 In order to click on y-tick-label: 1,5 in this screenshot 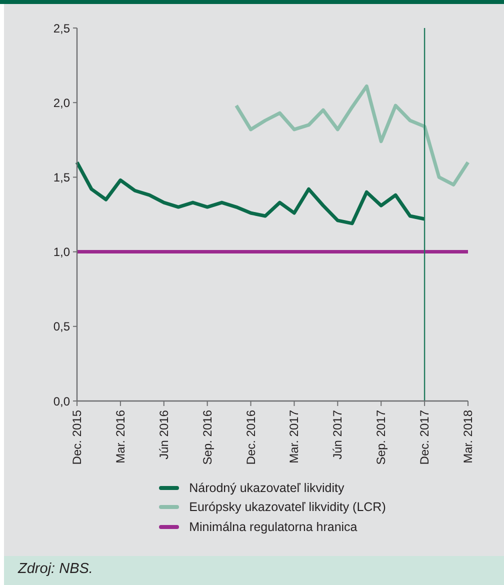, I will do `click(61, 177)`.